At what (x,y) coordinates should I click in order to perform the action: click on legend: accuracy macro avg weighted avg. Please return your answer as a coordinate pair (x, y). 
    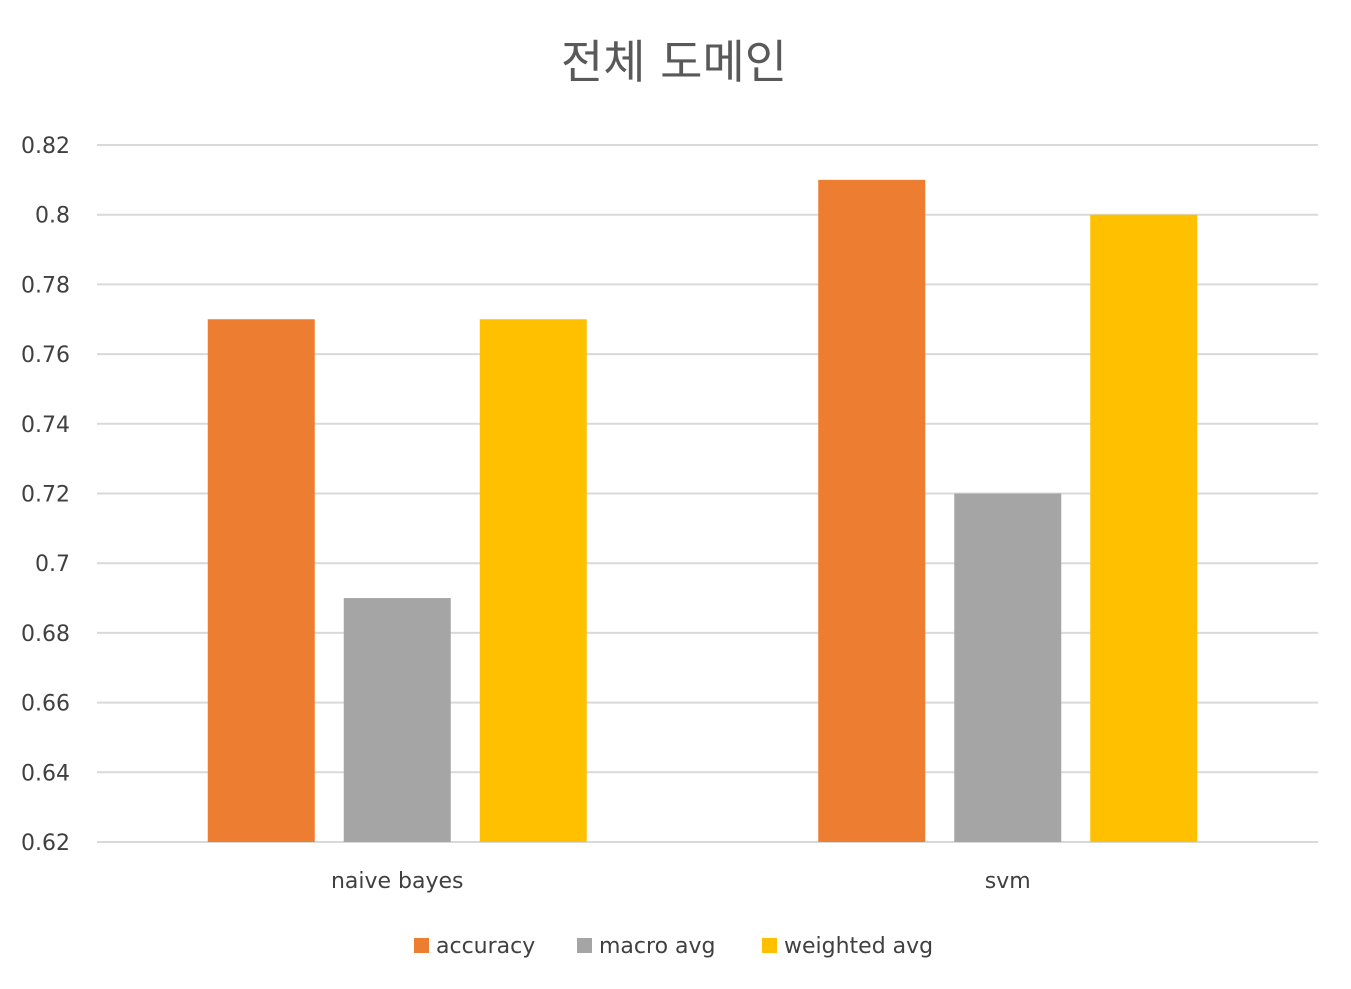
    Looking at the image, I should click on (673, 946).